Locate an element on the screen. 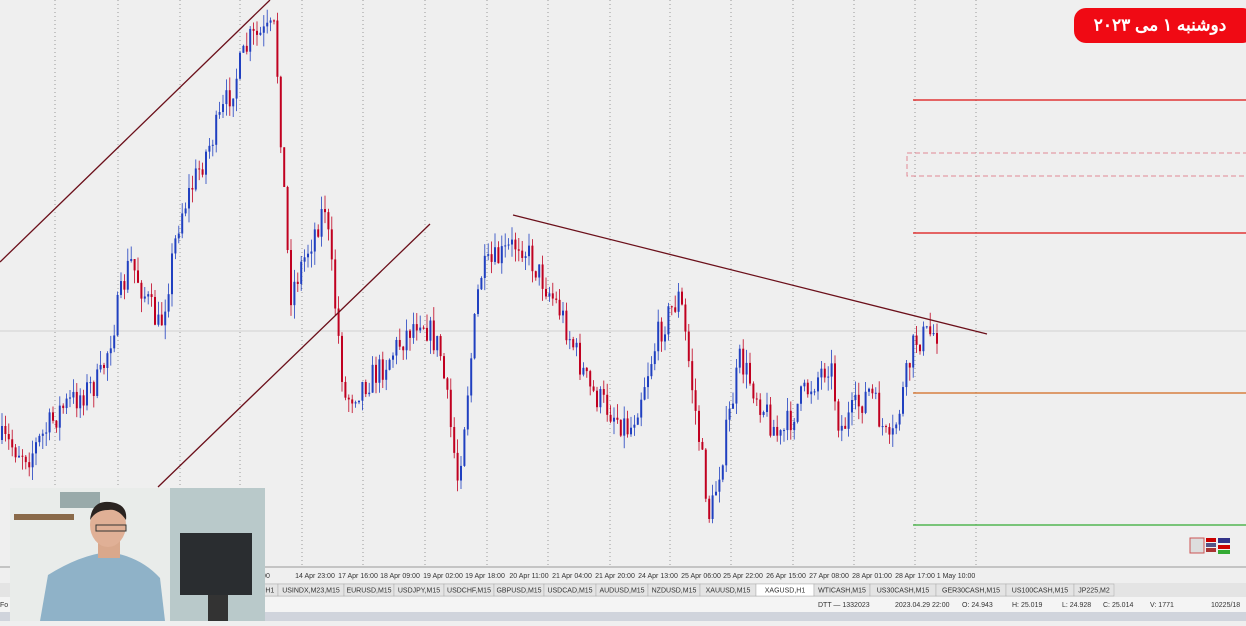  time-label: 18 Apr 09:00 is located at coordinates (400, 576).